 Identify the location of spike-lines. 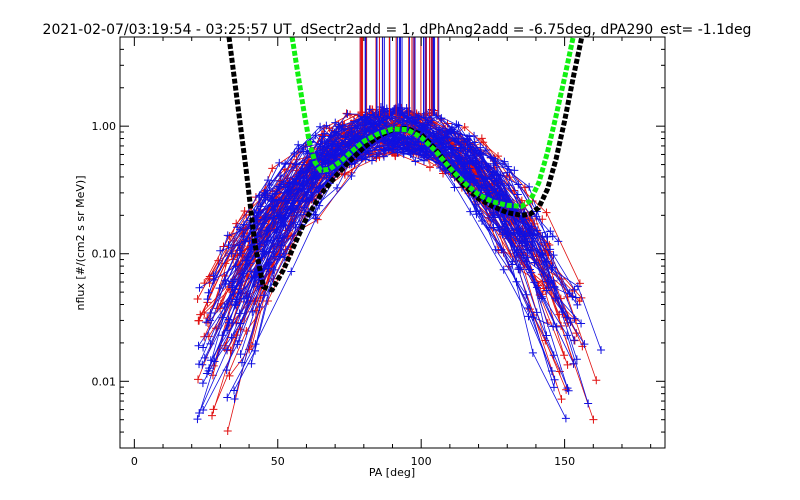
(399, 77).